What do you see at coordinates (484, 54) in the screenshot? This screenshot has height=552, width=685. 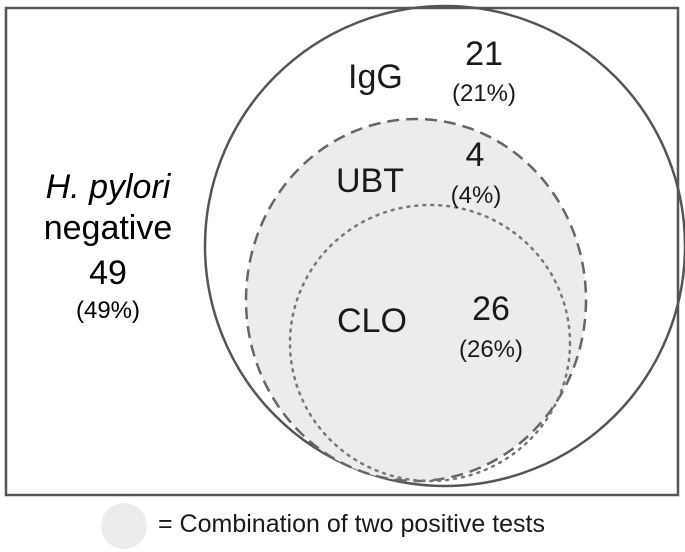 I see `igg-count: 21` at bounding box center [484, 54].